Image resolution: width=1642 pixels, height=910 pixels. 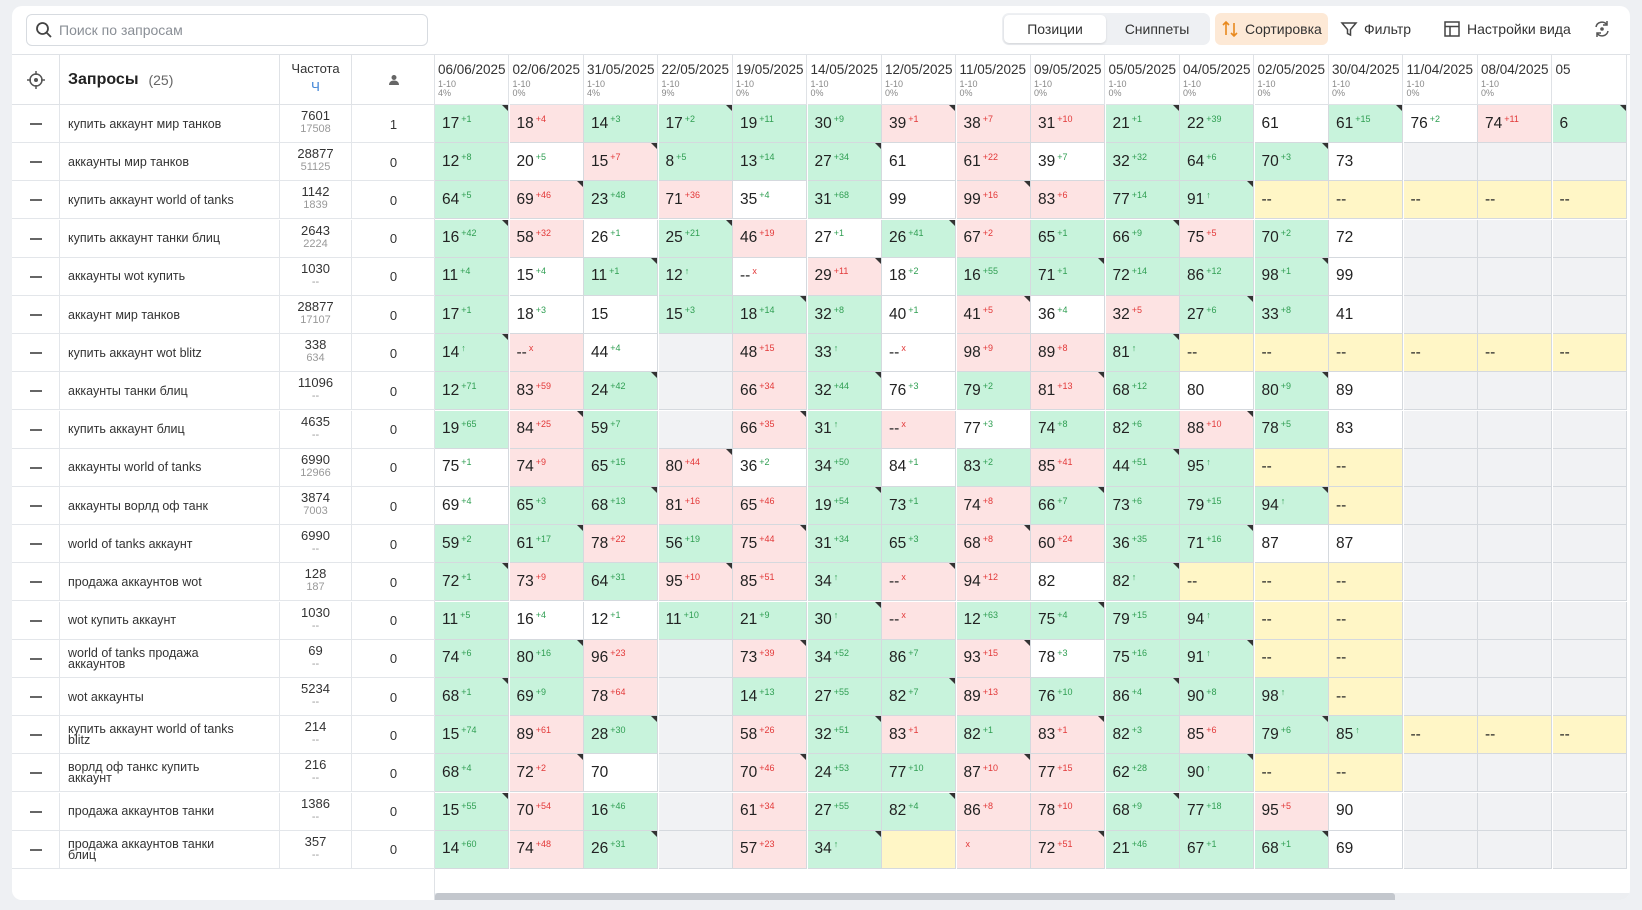 What do you see at coordinates (170, 506) in the screenshot?
I see `query-text: аккаунты ворлд оф танк` at bounding box center [170, 506].